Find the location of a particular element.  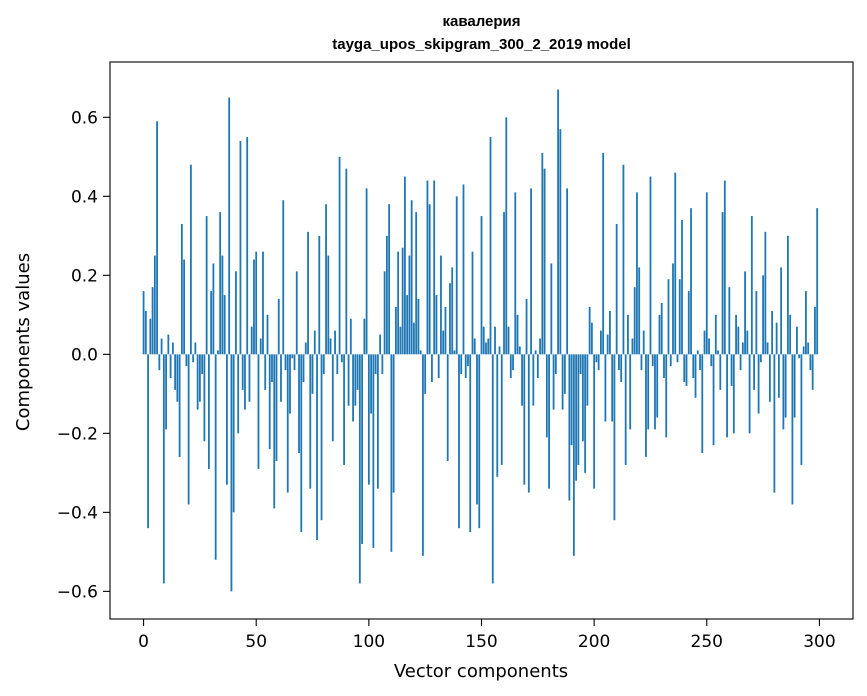

x-tick-label: 100 is located at coordinates (369, 642).